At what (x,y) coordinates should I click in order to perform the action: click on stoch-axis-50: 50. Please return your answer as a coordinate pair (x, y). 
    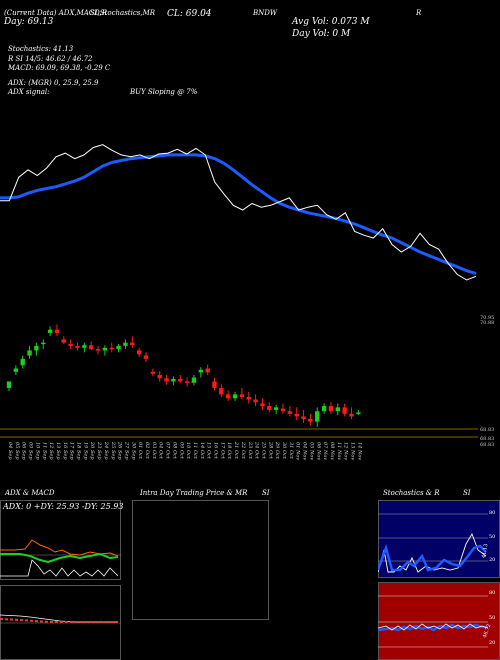
    Looking at the image, I should click on (492, 537).